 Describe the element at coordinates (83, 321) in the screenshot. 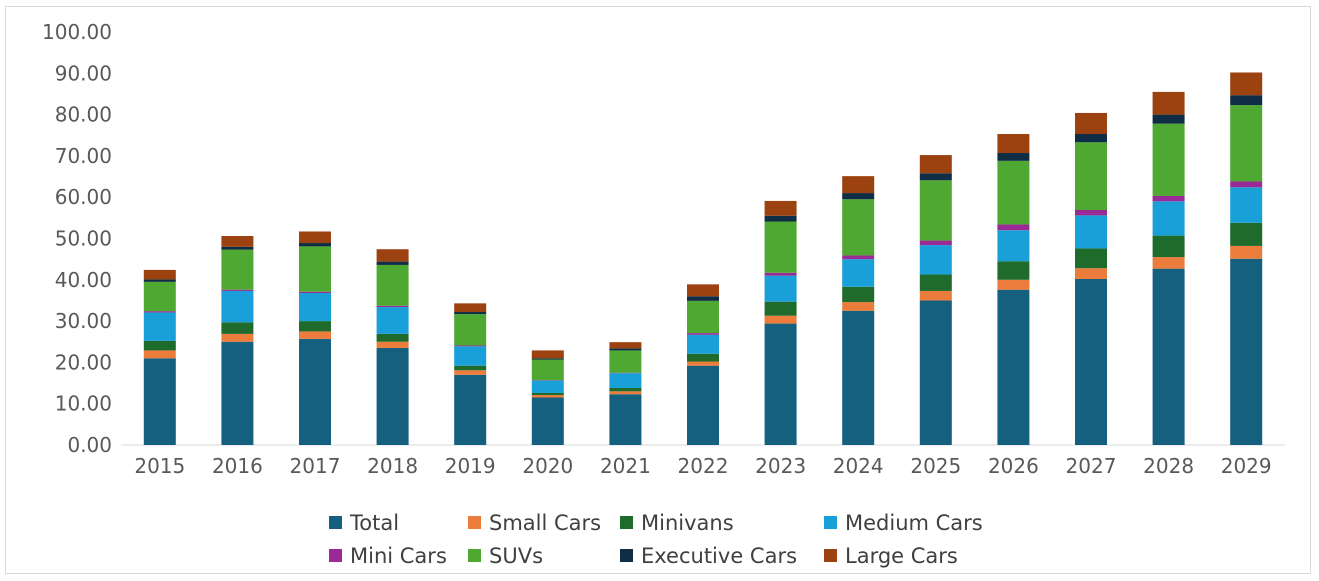

I see `y-tick-label: 30.00` at that location.